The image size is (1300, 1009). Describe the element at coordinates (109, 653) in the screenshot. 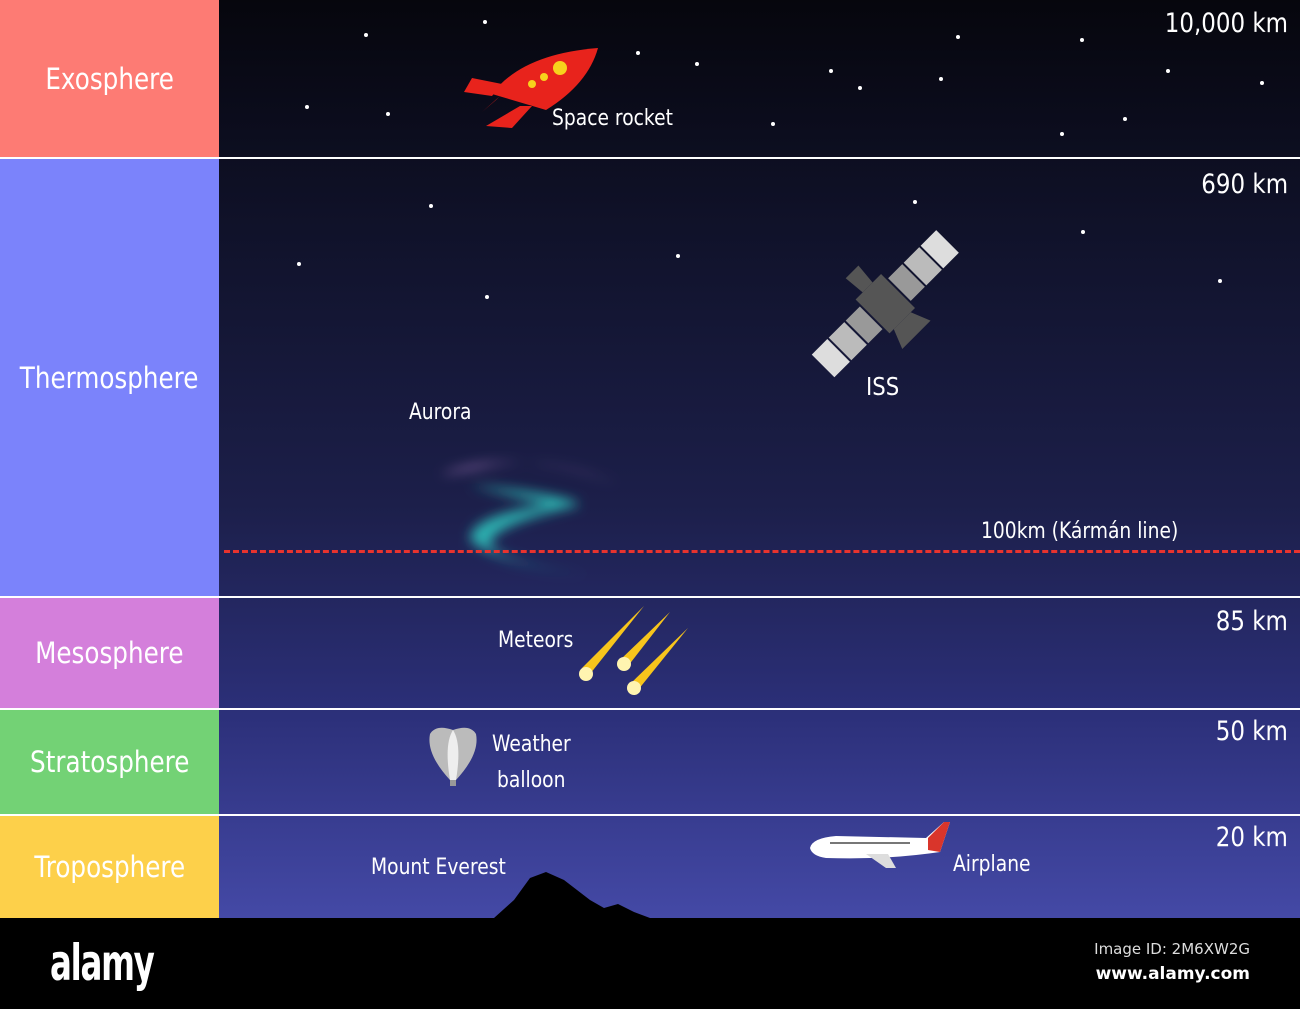

I see `layer-label: Mesosphere` at that location.